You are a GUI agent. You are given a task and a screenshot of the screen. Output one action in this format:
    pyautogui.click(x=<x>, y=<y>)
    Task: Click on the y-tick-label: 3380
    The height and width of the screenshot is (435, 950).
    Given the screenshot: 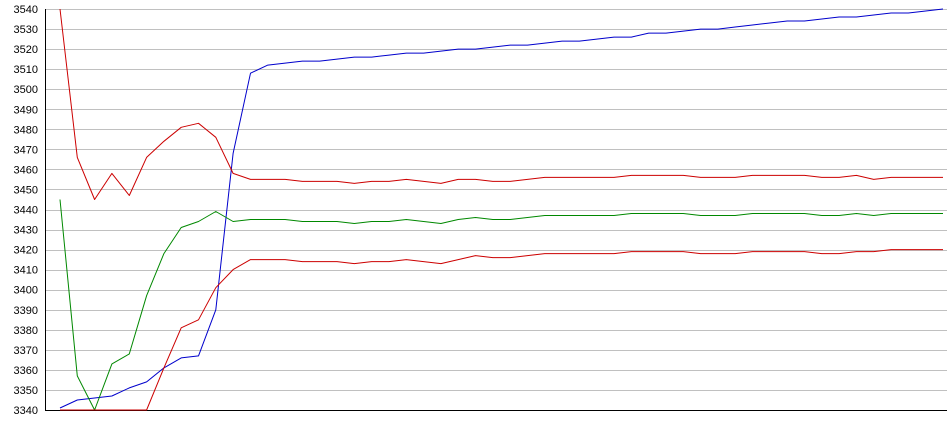 What is the action you would take?
    pyautogui.click(x=26, y=331)
    